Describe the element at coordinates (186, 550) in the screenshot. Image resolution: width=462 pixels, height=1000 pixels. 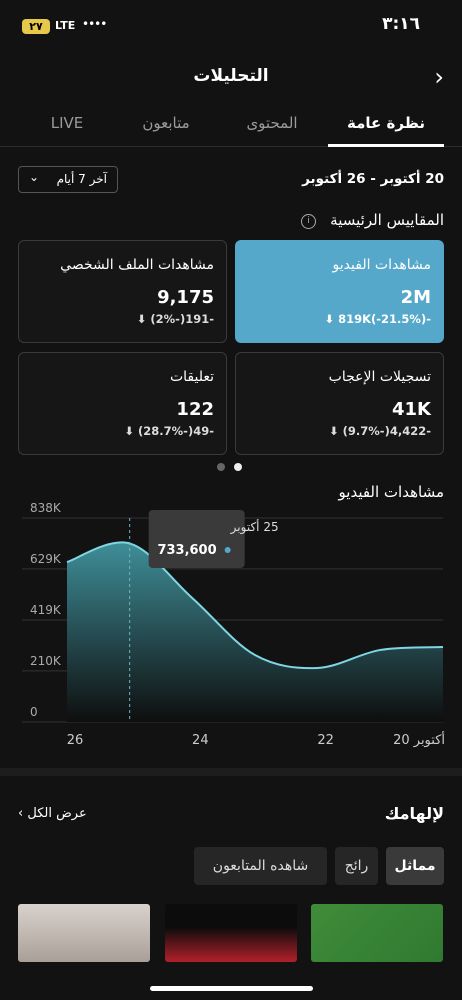
I see `tooltip-value: 733,600` at that location.